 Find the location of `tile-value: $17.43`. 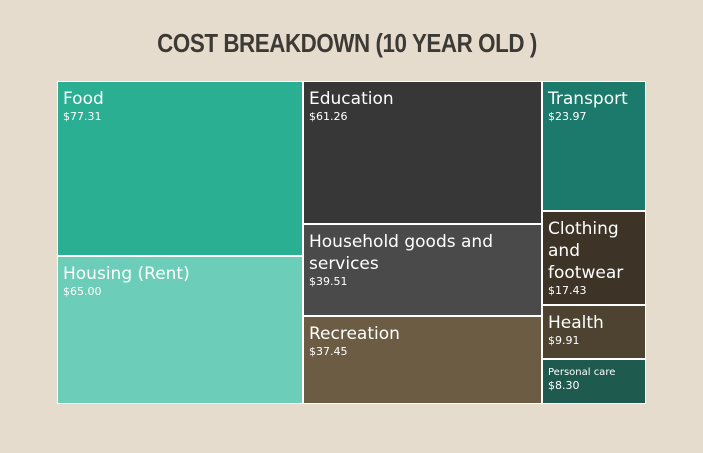

tile-value: $17.43 is located at coordinates (567, 290).